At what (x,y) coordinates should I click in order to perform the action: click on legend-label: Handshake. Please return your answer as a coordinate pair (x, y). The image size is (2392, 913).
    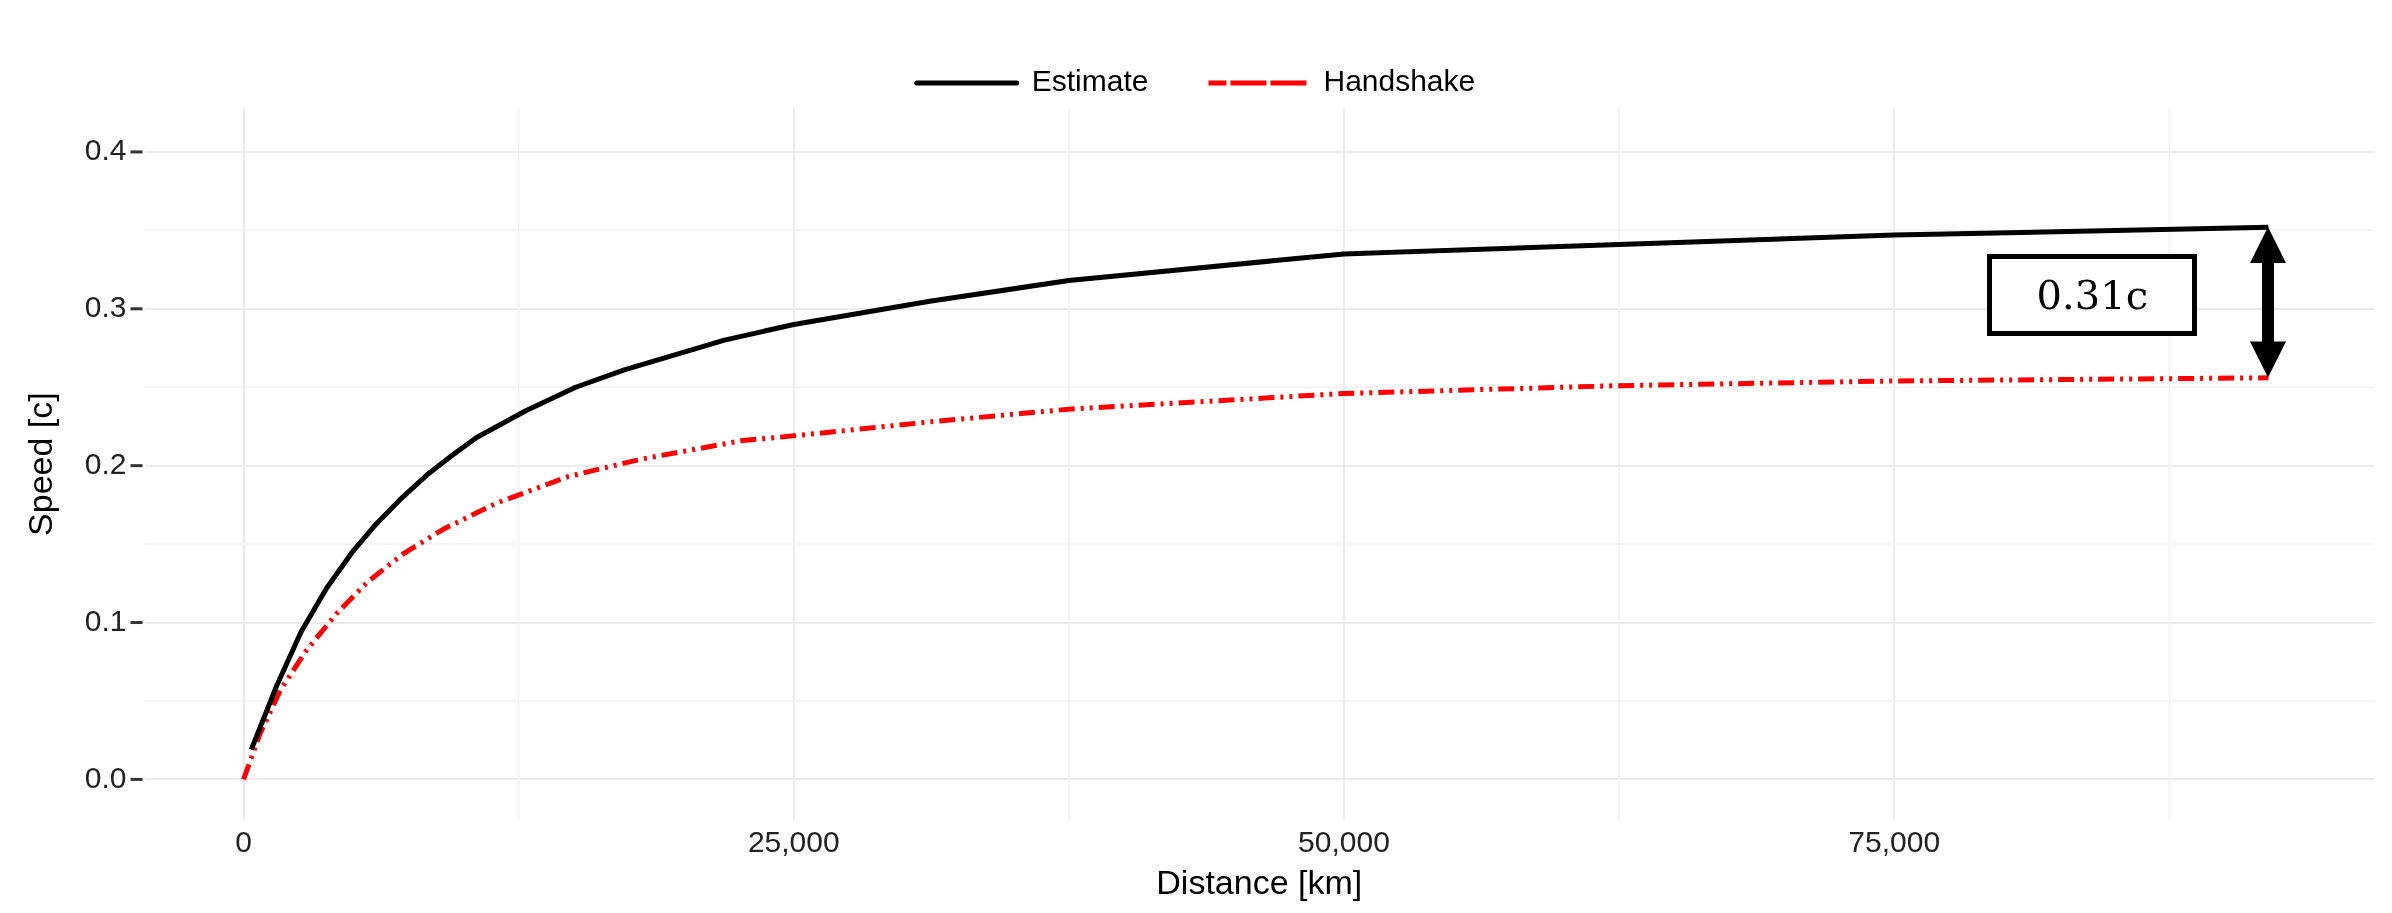
    Looking at the image, I should click on (1399, 81).